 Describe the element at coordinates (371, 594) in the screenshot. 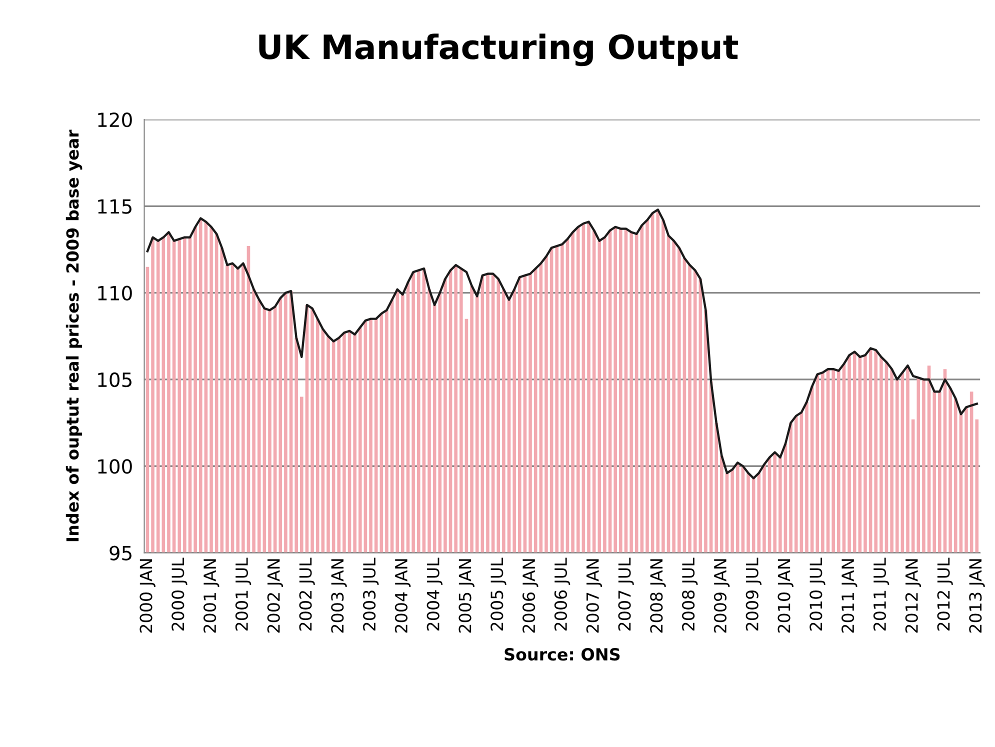

I see `x-tick-label: 2003 JUL` at that location.